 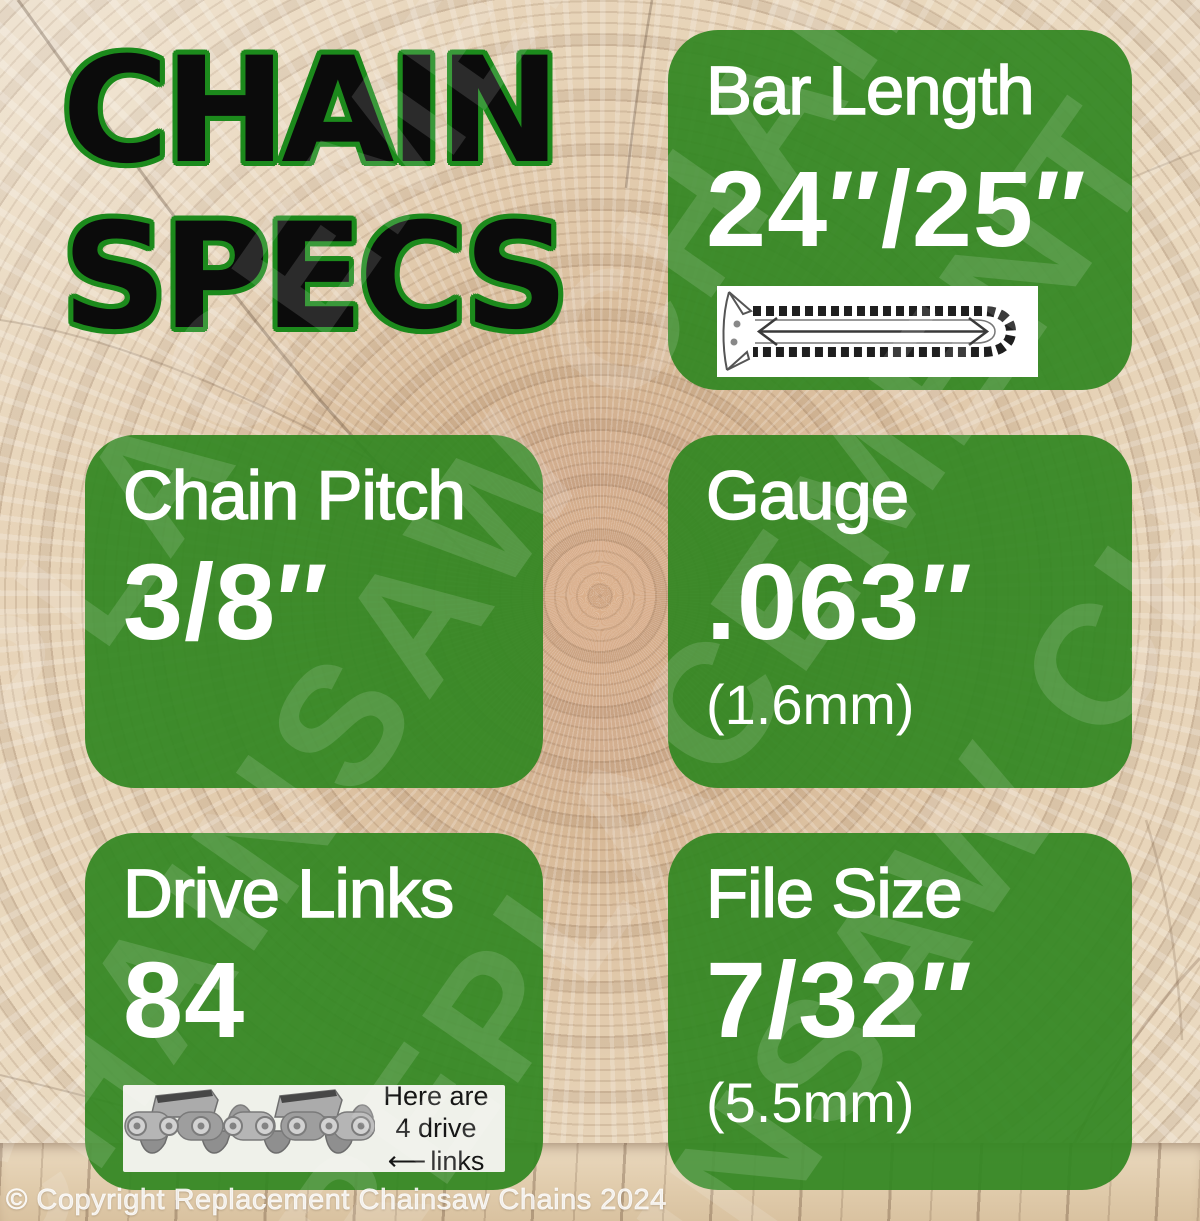 What do you see at coordinates (314, 1011) in the screenshot?
I see `spec-card-drive-links: Drive Links 84` at bounding box center [314, 1011].